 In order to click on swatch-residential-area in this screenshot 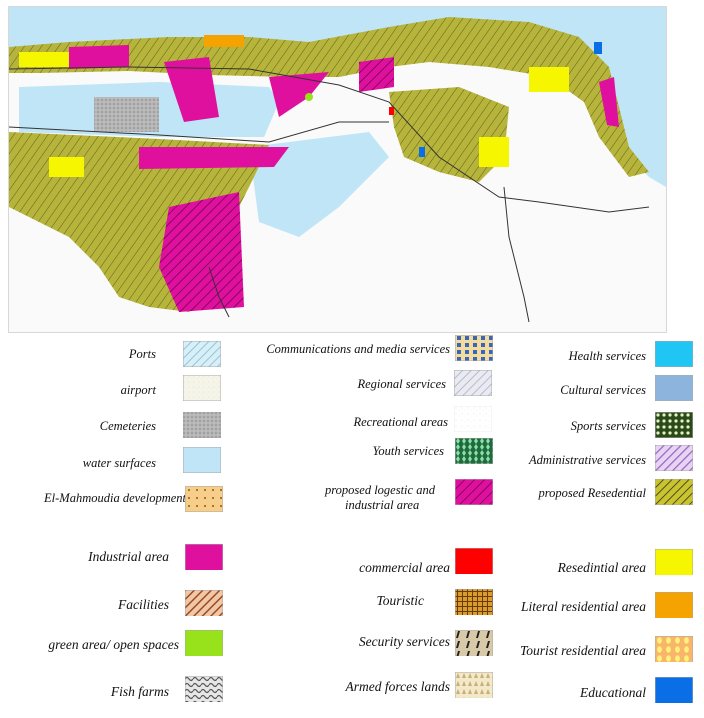, I will do `click(674, 562)`.